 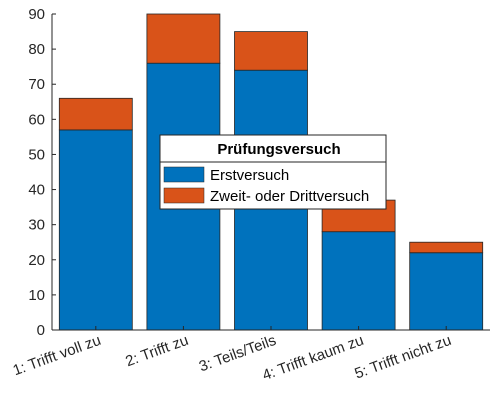 What do you see at coordinates (36, 14) in the screenshot?
I see `y-tick-label-90: 90` at bounding box center [36, 14].